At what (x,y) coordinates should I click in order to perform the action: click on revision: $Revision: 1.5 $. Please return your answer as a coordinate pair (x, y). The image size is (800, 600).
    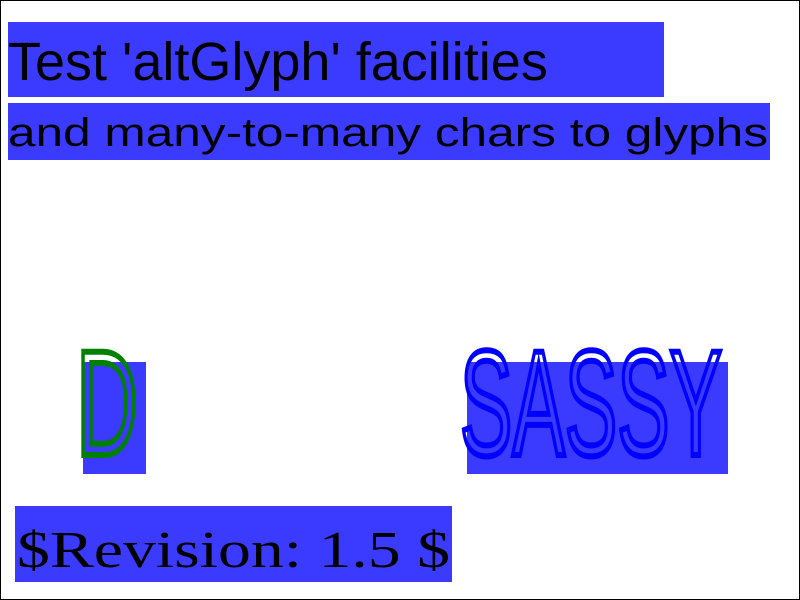
    Looking at the image, I should click on (233, 550).